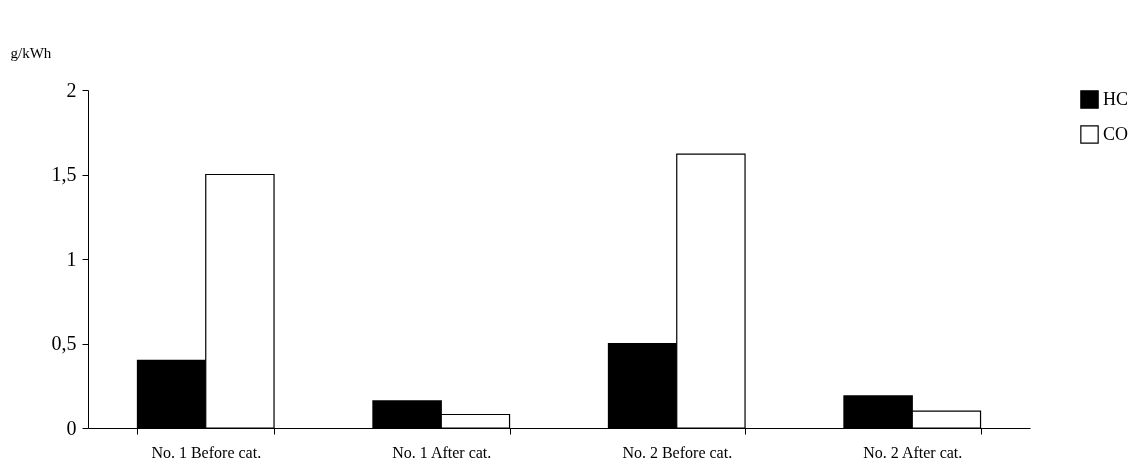 This screenshot has width=1139, height=470. I want to click on x-tick-label: No. 2 Before cat., so click(677, 452).